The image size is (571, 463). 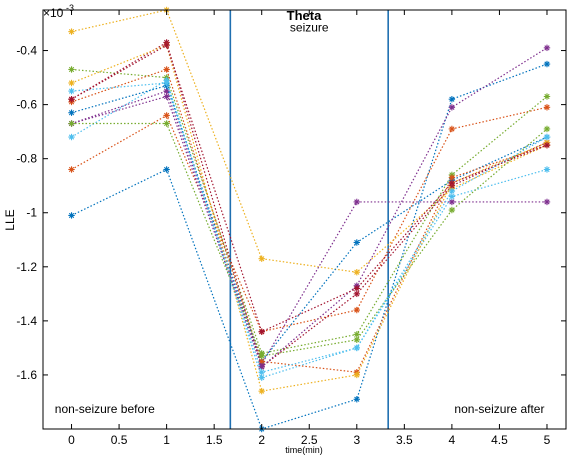 What do you see at coordinates (31, 213) in the screenshot?
I see `y-tick-label: -1` at bounding box center [31, 213].